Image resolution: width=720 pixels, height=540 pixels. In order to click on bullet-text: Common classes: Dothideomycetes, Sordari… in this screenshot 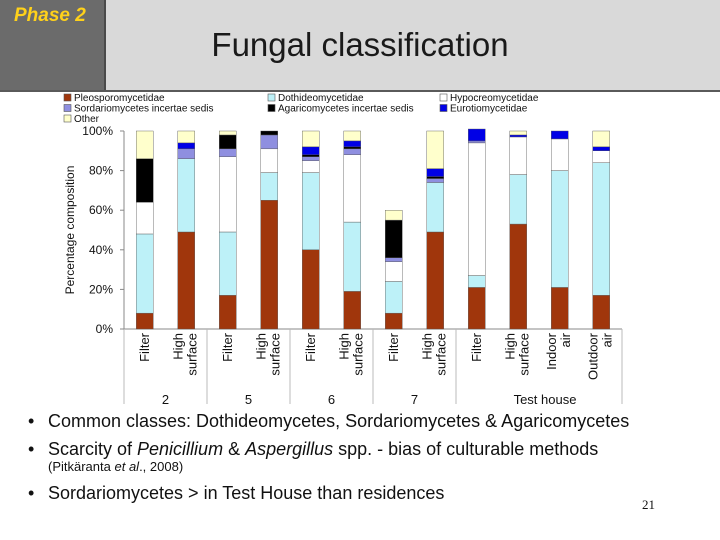, I will do `click(339, 421)`.